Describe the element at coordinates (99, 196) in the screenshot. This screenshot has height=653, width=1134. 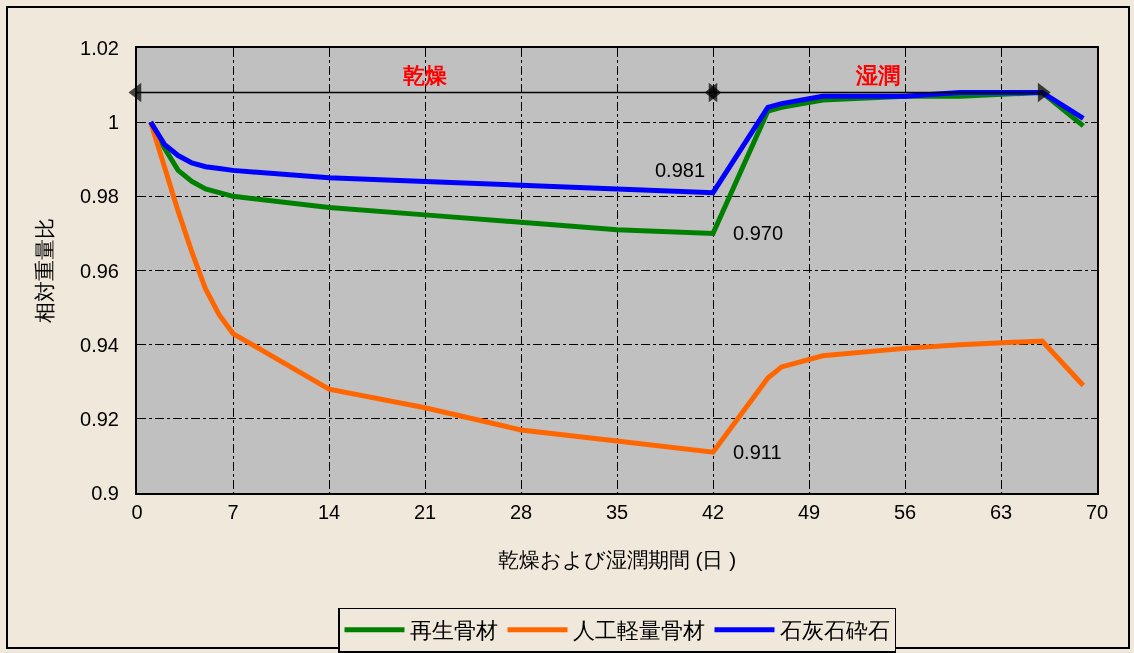
I see `y-tick-label: 0.98` at that location.